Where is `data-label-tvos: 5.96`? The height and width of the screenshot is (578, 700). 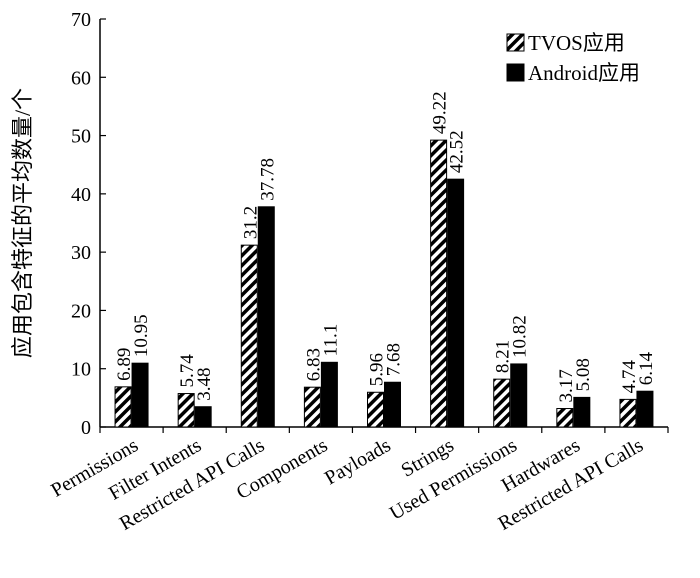
data-label-tvos: 5.96 is located at coordinates (377, 369).